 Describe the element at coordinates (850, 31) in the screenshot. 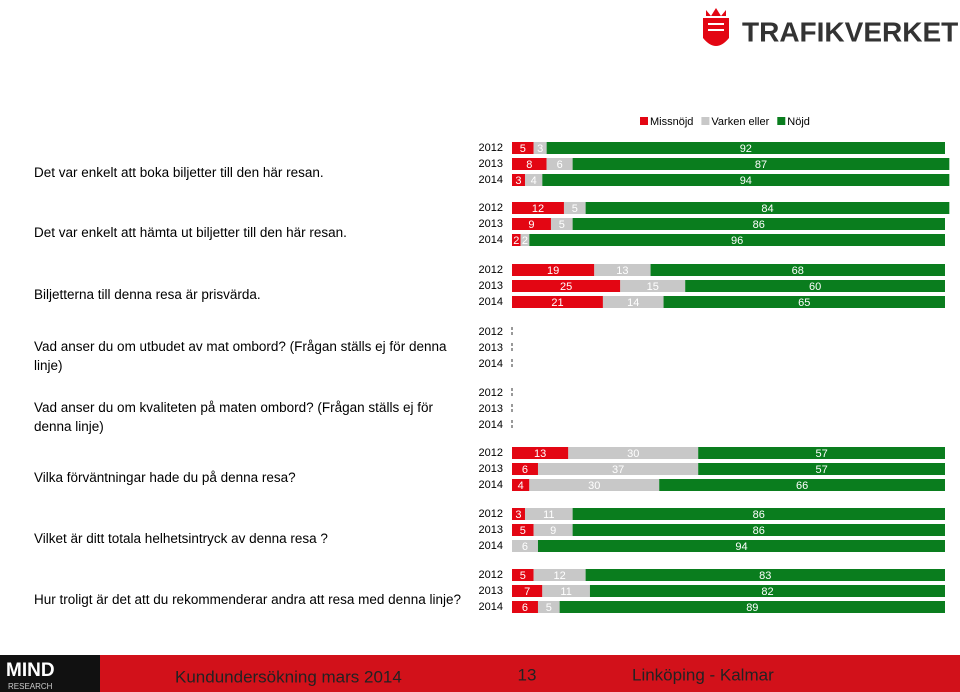

I see `logo-text: TRAFIKVERKET` at that location.